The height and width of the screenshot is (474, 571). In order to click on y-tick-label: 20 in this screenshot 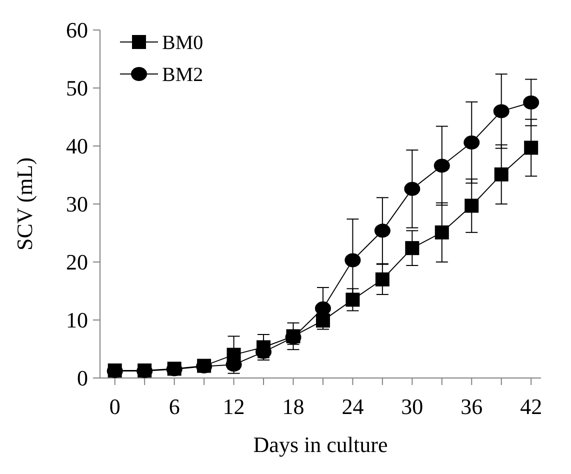, I will do `click(77, 262)`.